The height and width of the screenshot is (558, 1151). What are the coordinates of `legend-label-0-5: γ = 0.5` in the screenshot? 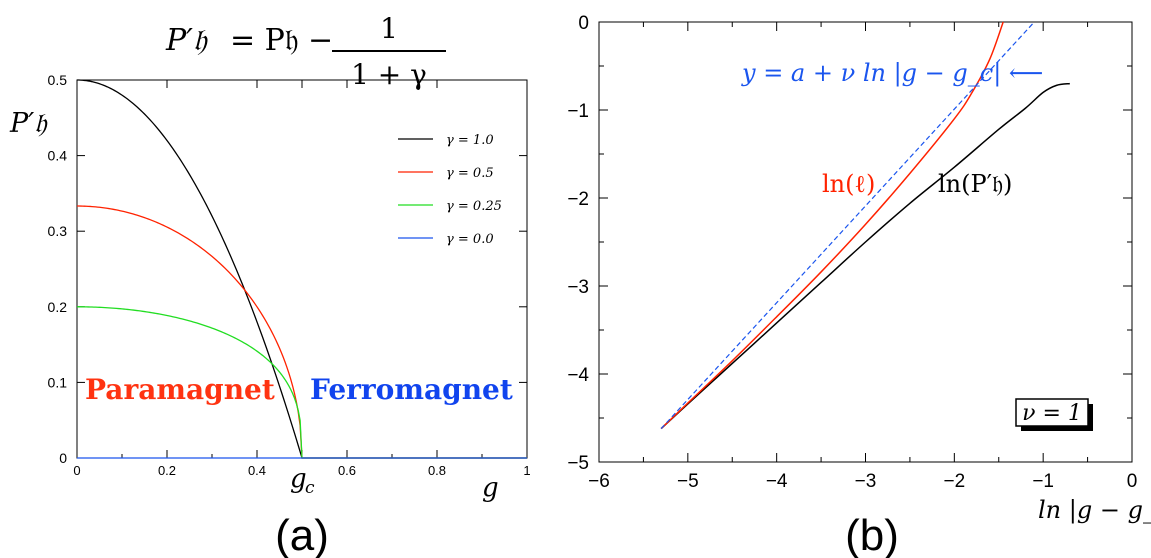 It's located at (470, 173).